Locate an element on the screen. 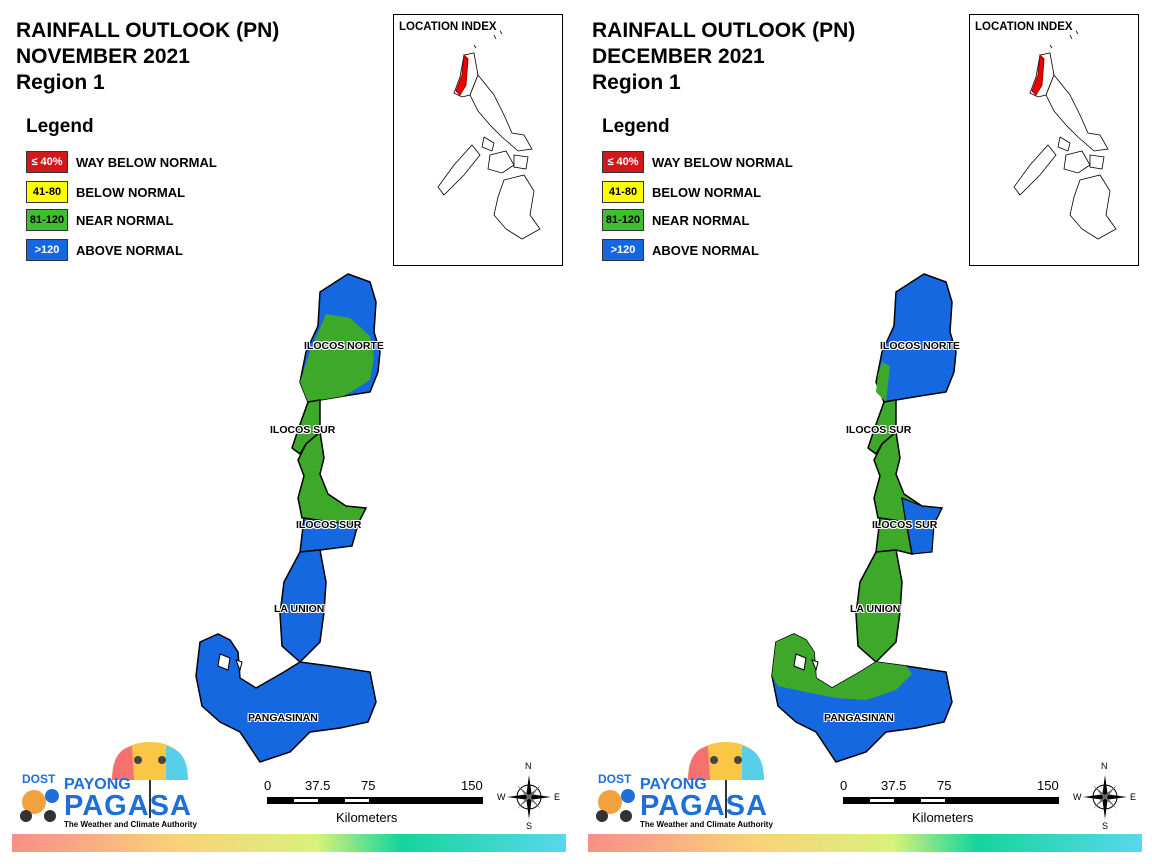 The image size is (1152, 864). title-line-2: DECEMBER 2021 is located at coordinates (678, 56).